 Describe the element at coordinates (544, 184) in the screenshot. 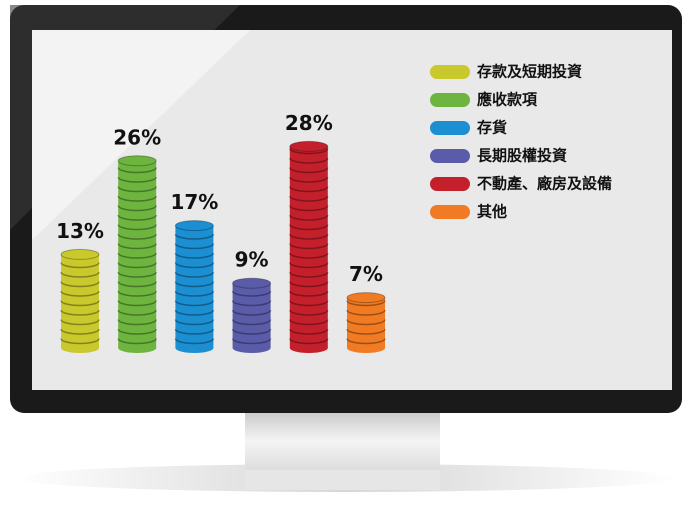

I see `legend-label: 不動產、廠房及設備` at that location.